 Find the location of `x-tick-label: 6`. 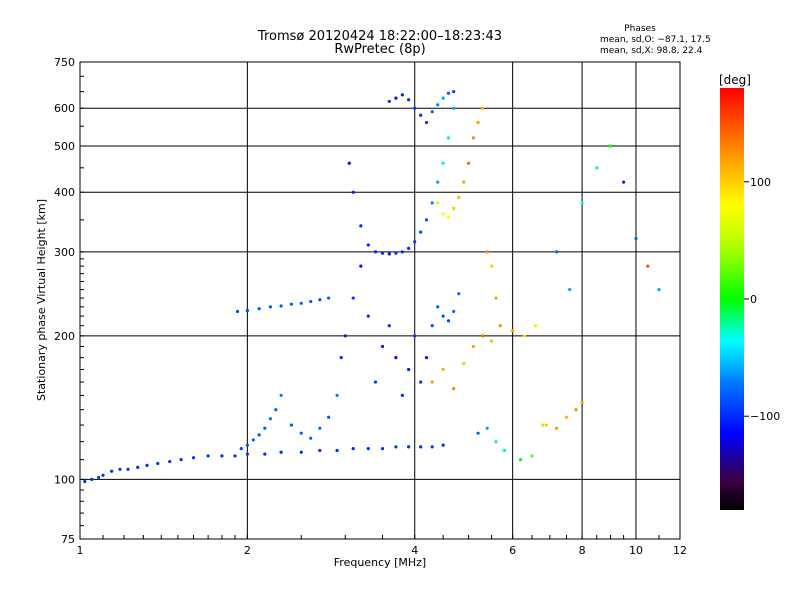

x-tick-label: 6 is located at coordinates (512, 550).